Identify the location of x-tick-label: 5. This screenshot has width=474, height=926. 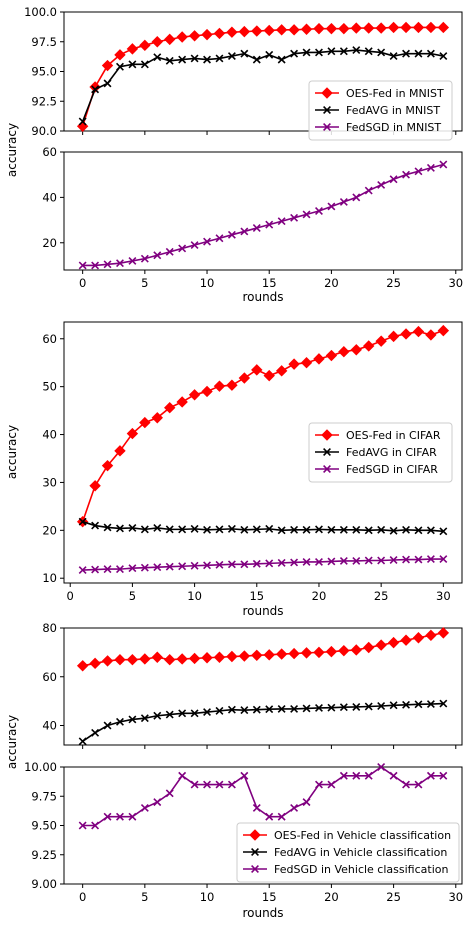
(132, 596).